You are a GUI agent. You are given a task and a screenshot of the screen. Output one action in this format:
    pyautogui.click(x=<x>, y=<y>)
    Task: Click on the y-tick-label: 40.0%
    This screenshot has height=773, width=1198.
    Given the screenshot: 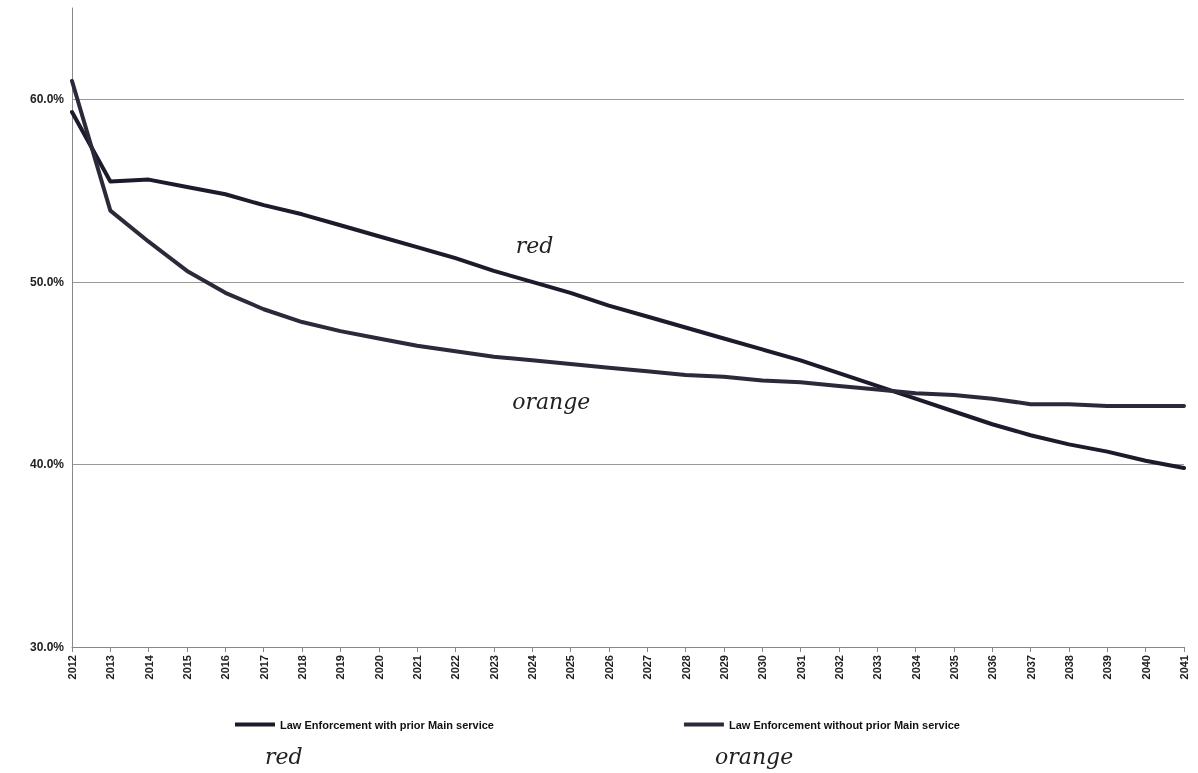 What is the action you would take?
    pyautogui.click(x=47, y=464)
    